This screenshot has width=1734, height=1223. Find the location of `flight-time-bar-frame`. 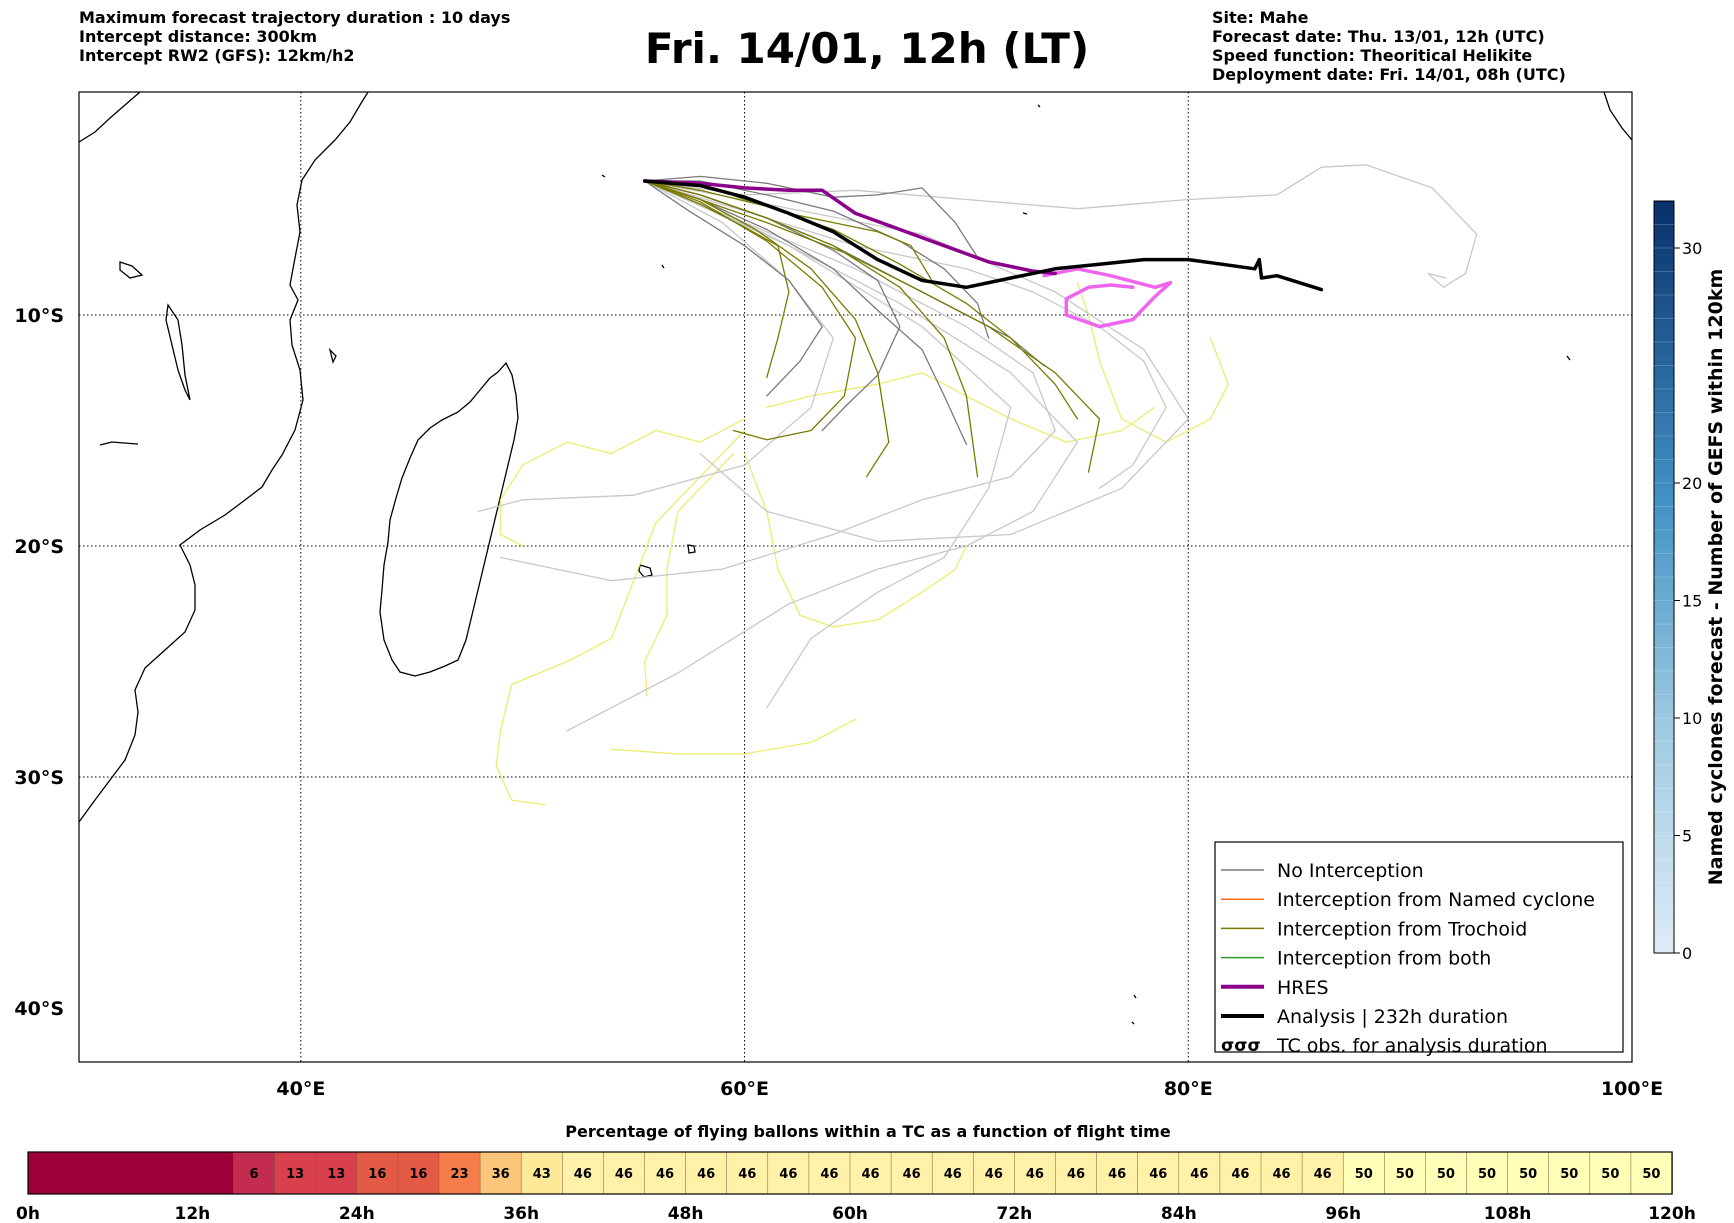

flight-time-bar-frame is located at coordinates (850, 1173).